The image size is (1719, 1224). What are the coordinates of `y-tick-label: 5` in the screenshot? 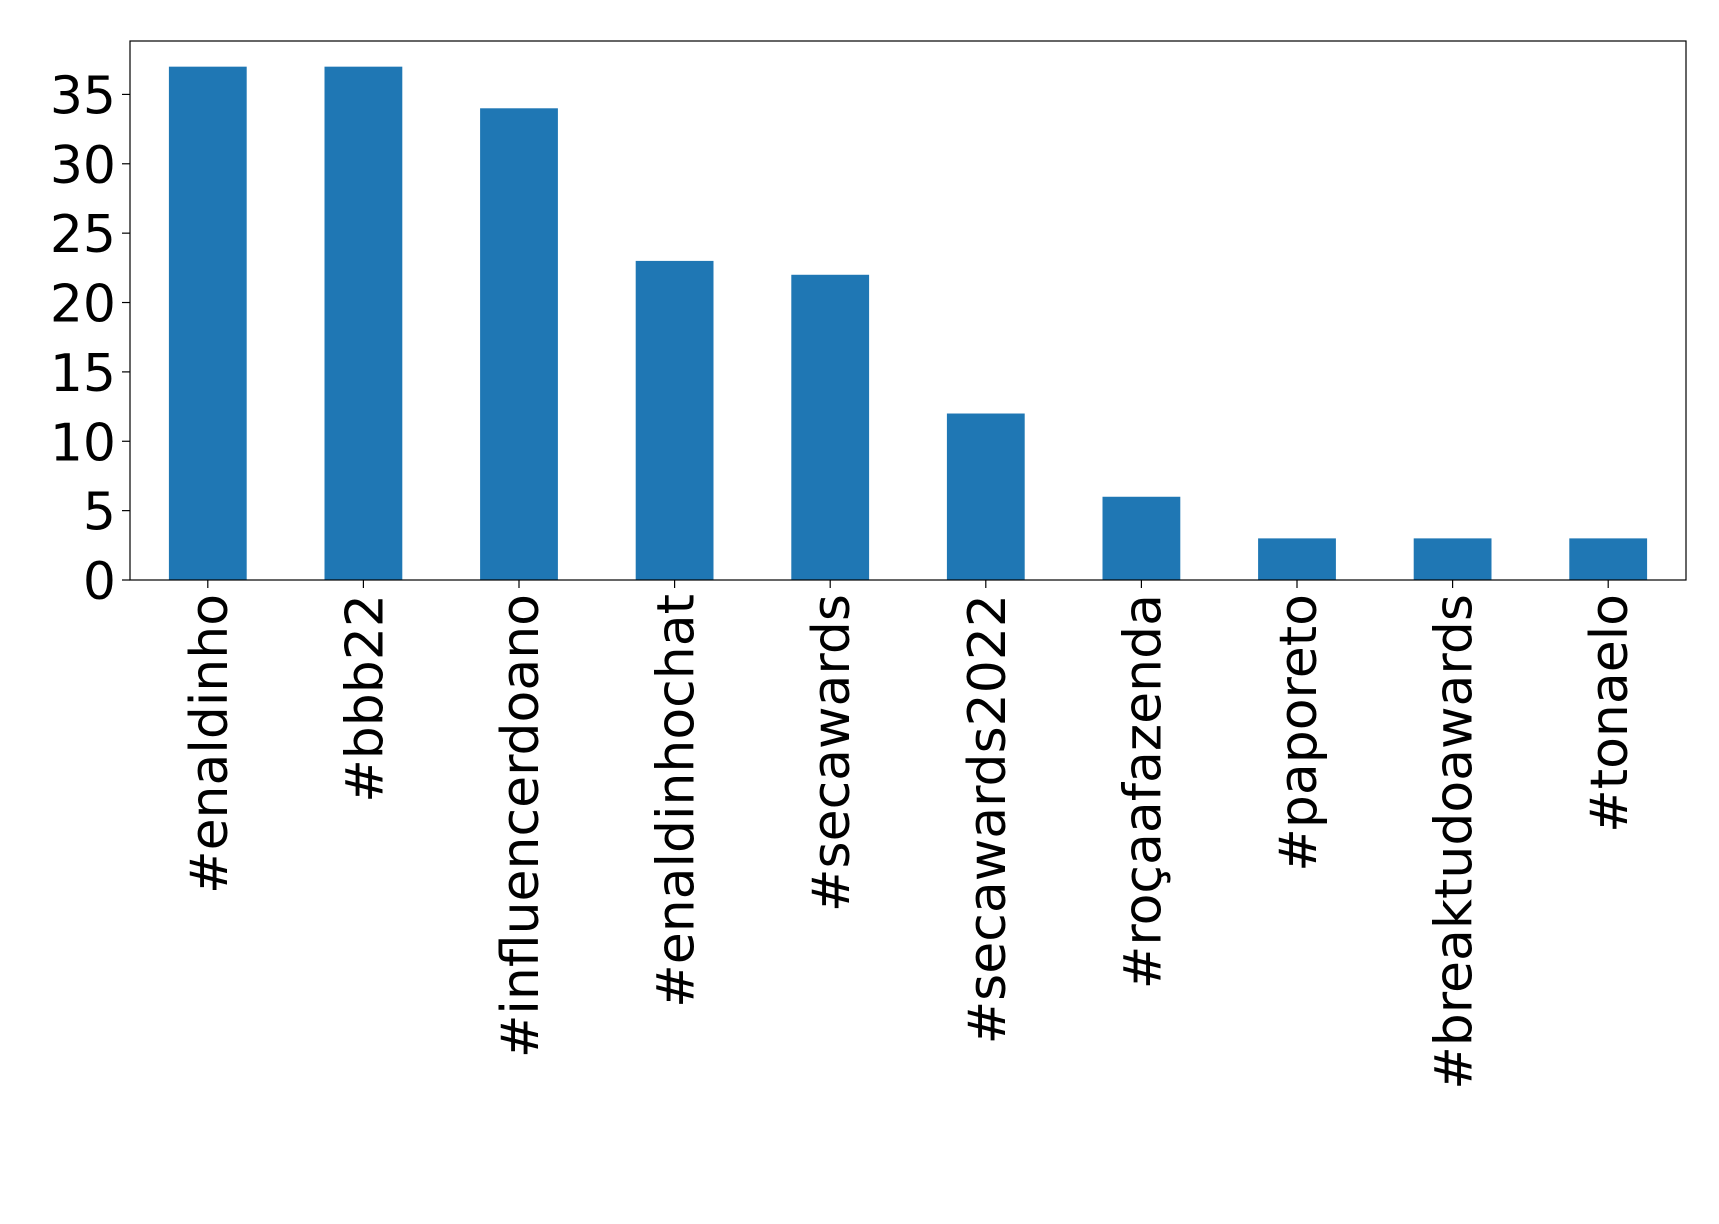 It's located at (99, 513).